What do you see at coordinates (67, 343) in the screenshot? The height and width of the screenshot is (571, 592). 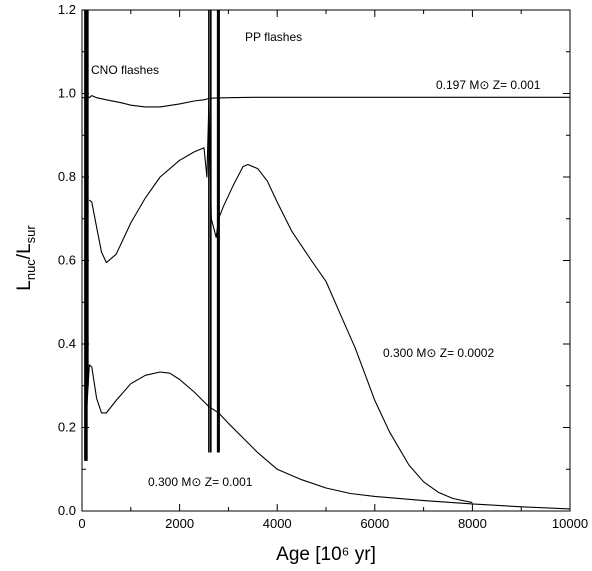 I see `y-tick-label: 0.4` at bounding box center [67, 343].